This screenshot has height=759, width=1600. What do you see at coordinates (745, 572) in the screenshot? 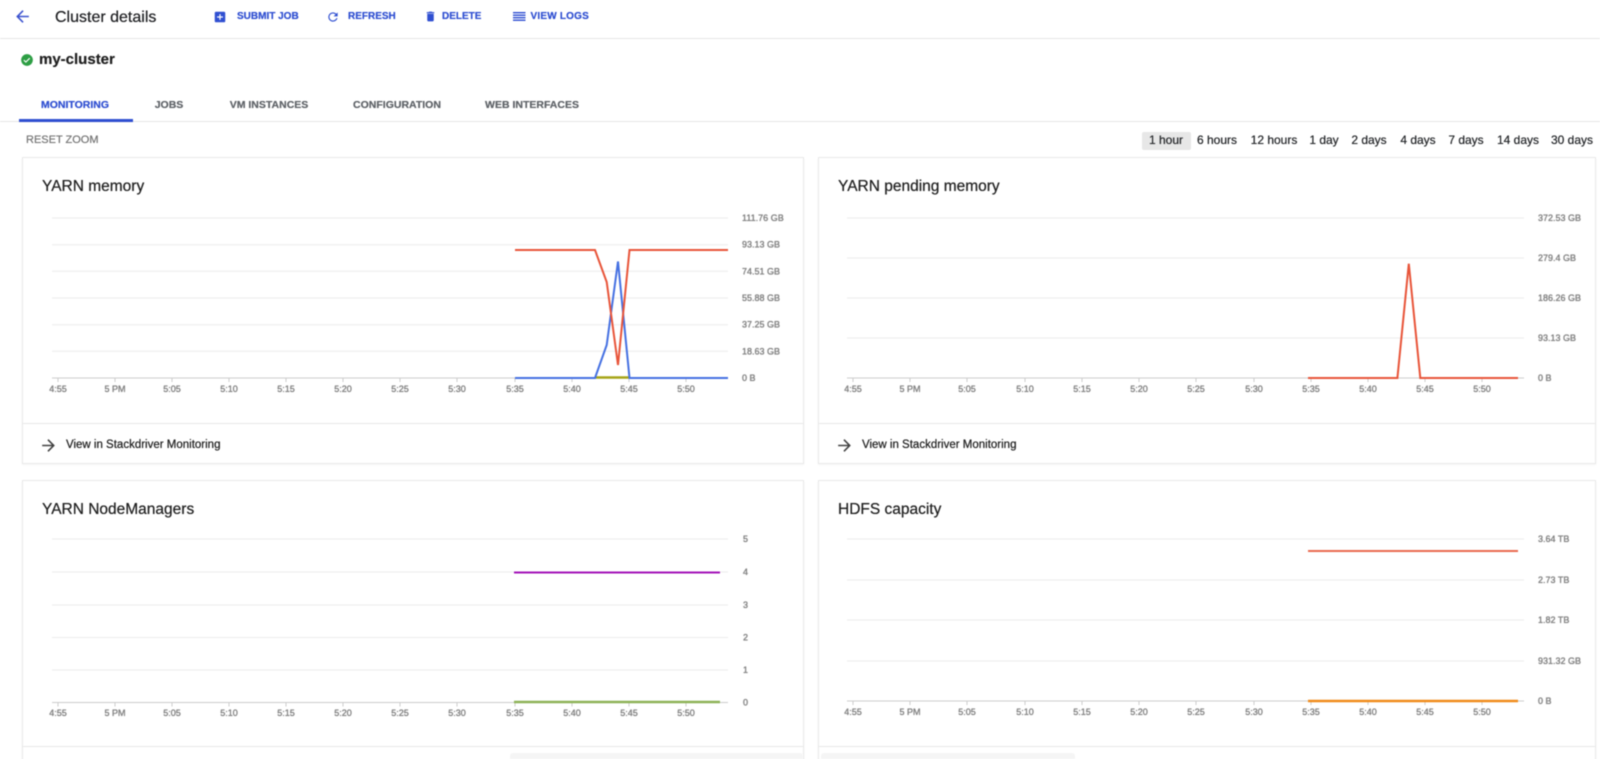
I see `svg-text: 4` at bounding box center [745, 572].